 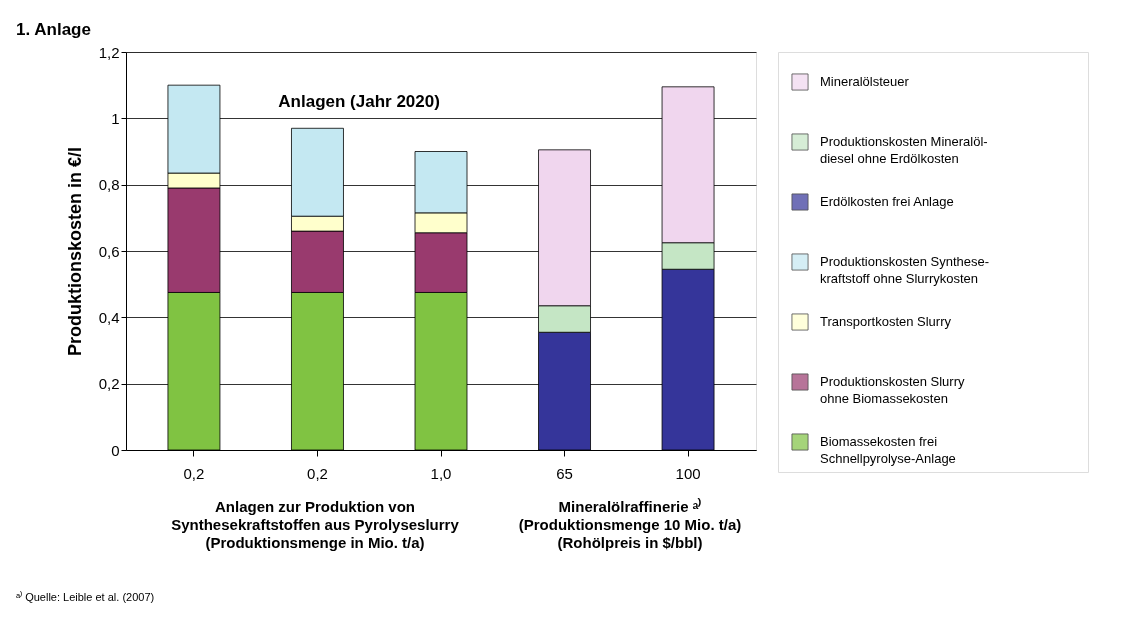 I want to click on y-tick-label: 0,8, so click(x=109, y=185).